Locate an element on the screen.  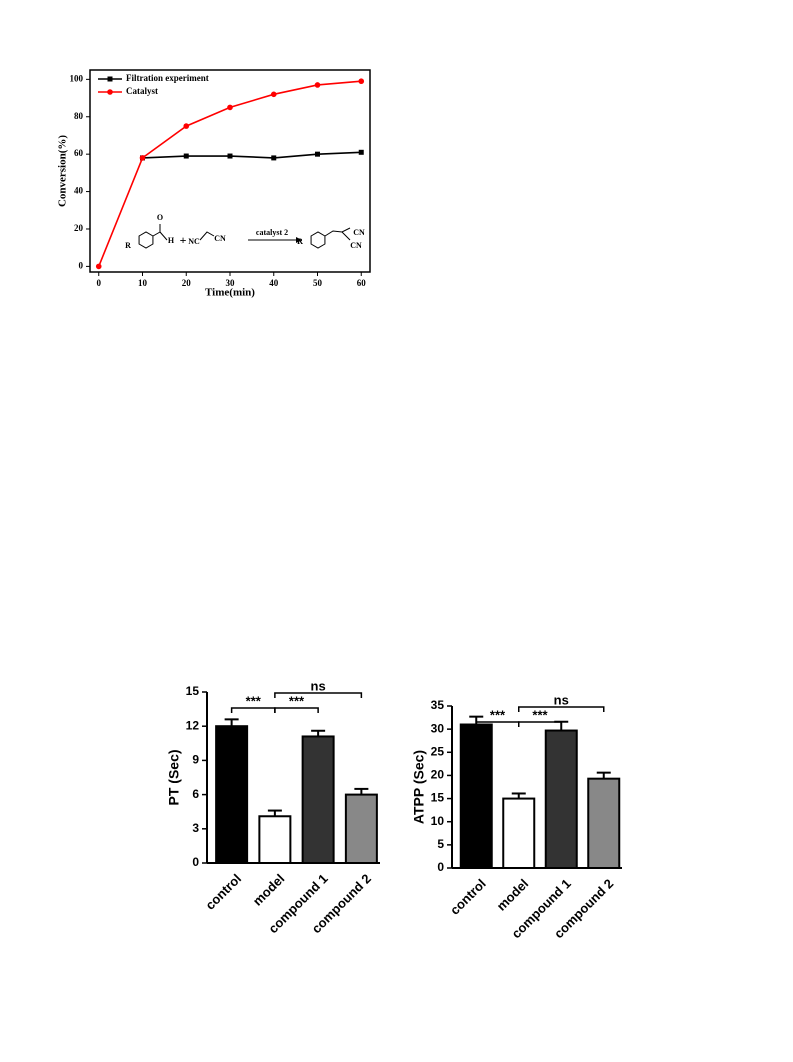
legend-label: Filtration experiment is located at coordinates (167, 78).